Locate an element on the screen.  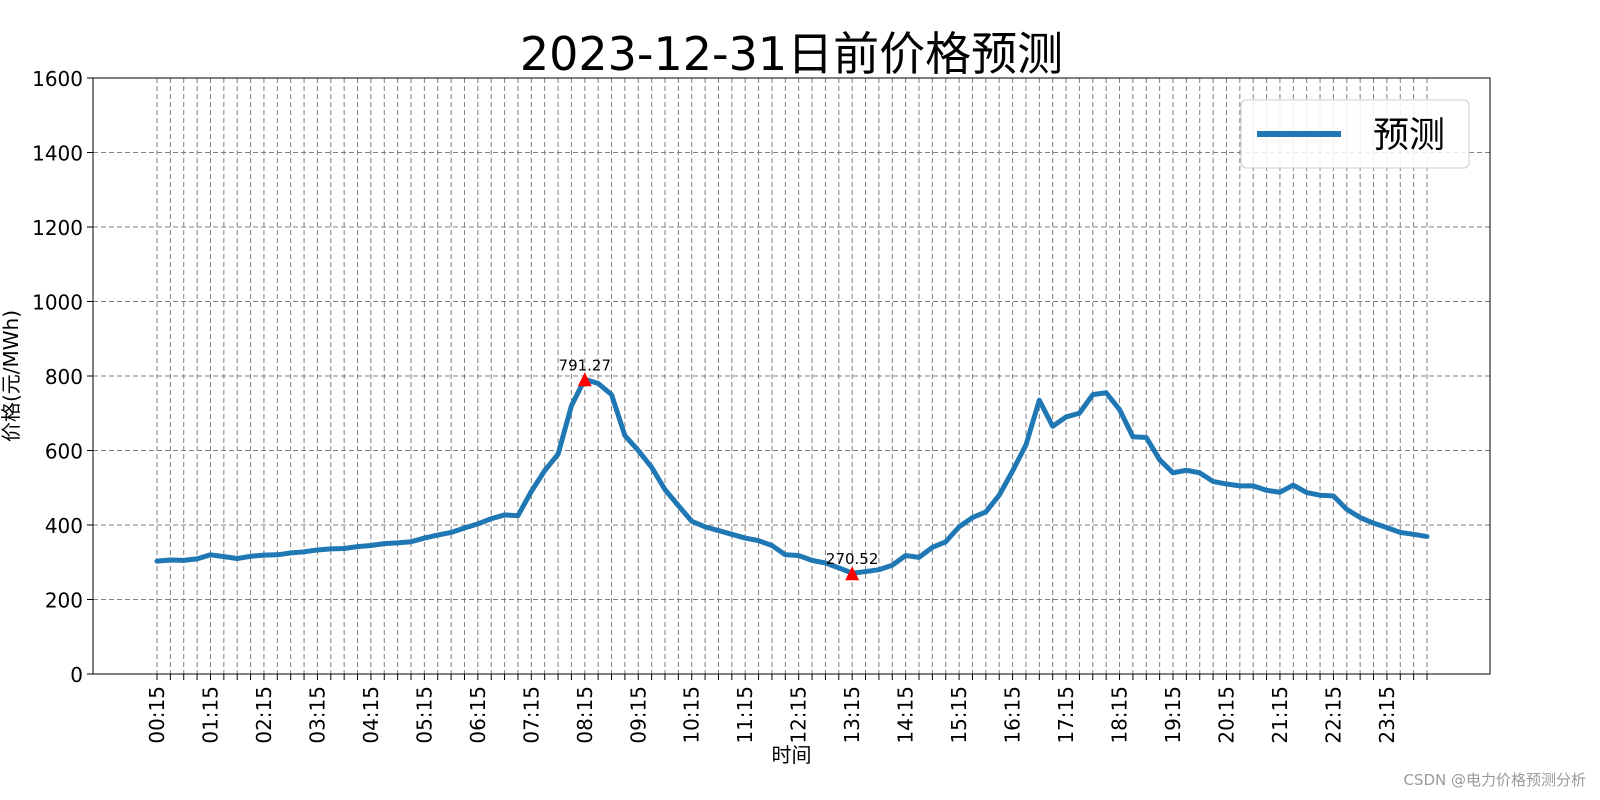
x-tick-label: 03:15 is located at coordinates (317, 715).